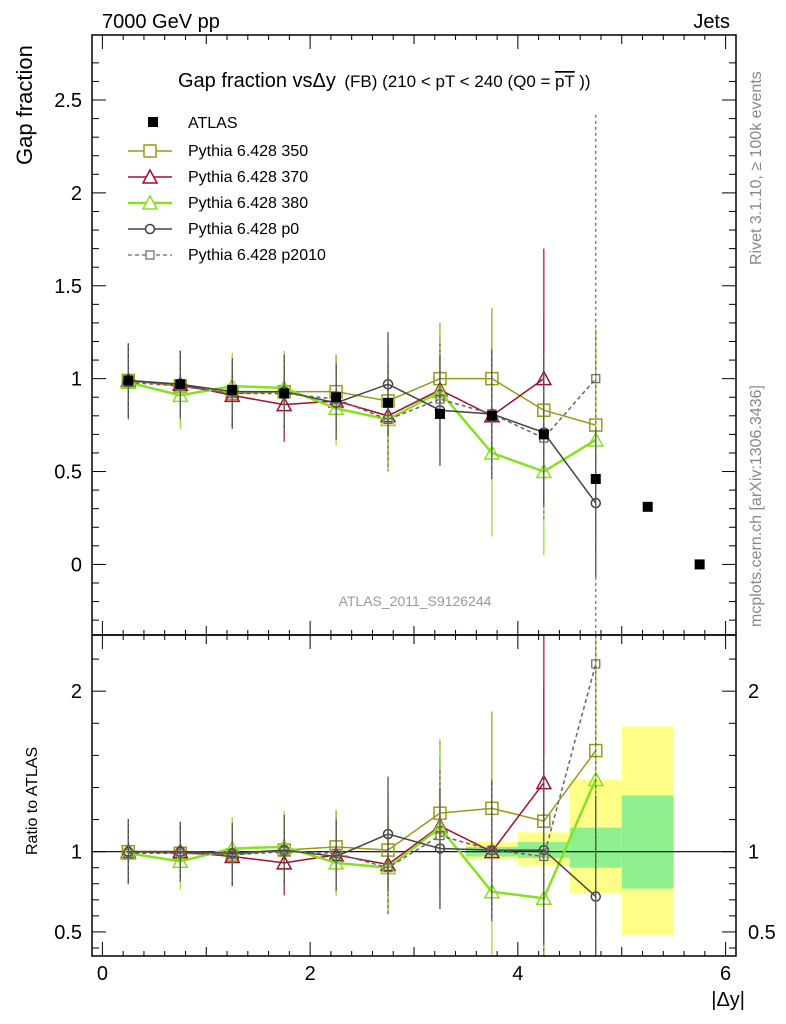 Image resolution: width=786 pixels, height=1024 pixels. I want to click on legend-p2010: Pythia 6.428 p2010, so click(257, 255).